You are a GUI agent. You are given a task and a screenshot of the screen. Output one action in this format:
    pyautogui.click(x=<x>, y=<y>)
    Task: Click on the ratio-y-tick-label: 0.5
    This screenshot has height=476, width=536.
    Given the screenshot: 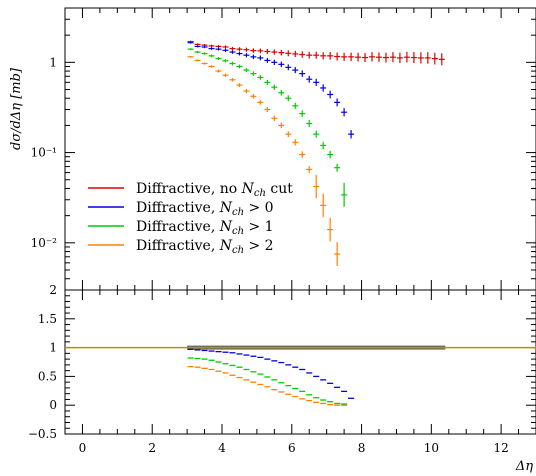 What is the action you would take?
    pyautogui.click(x=47, y=376)
    